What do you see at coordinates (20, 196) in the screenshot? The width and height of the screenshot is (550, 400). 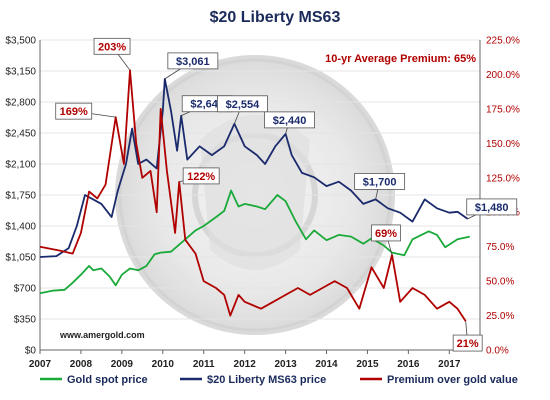 I see `y-left-tick-label: $1,750` at bounding box center [20, 196].